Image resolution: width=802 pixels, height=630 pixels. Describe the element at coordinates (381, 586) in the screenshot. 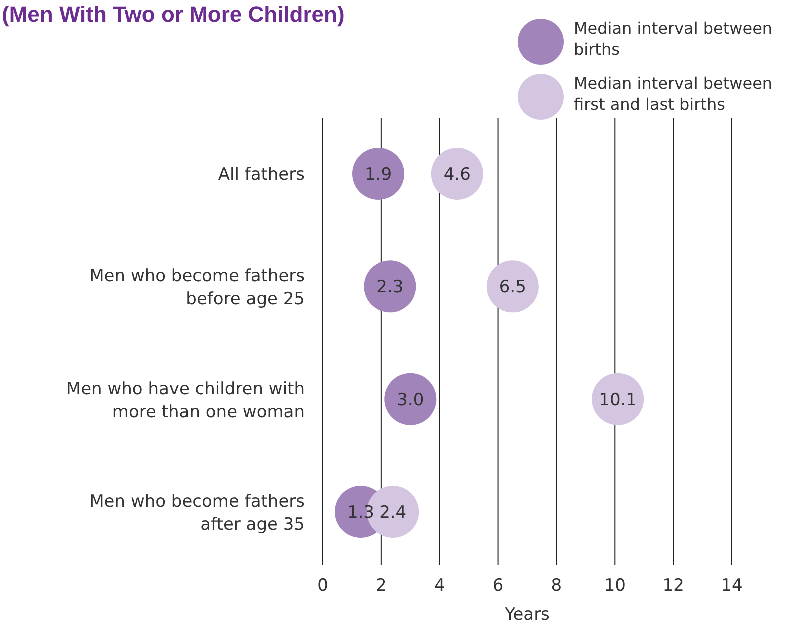

I see `x-tick-label: 2` at that location.